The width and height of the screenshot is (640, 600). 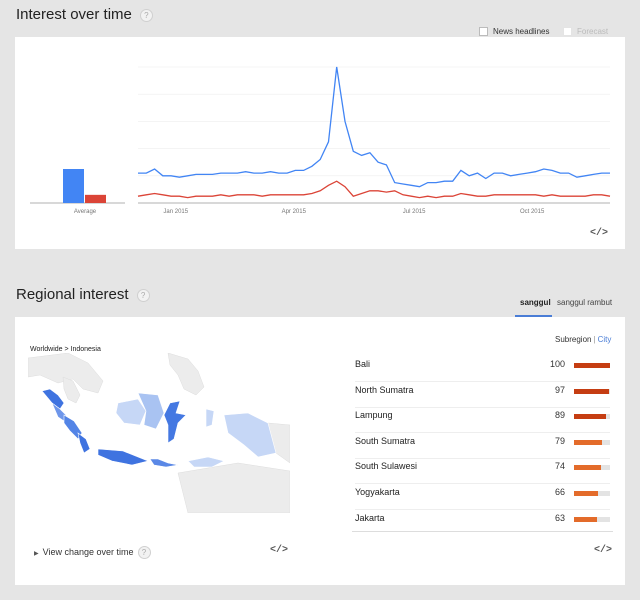 What do you see at coordinates (377, 492) in the screenshot?
I see `region-name: Yogyakarta` at bounding box center [377, 492].